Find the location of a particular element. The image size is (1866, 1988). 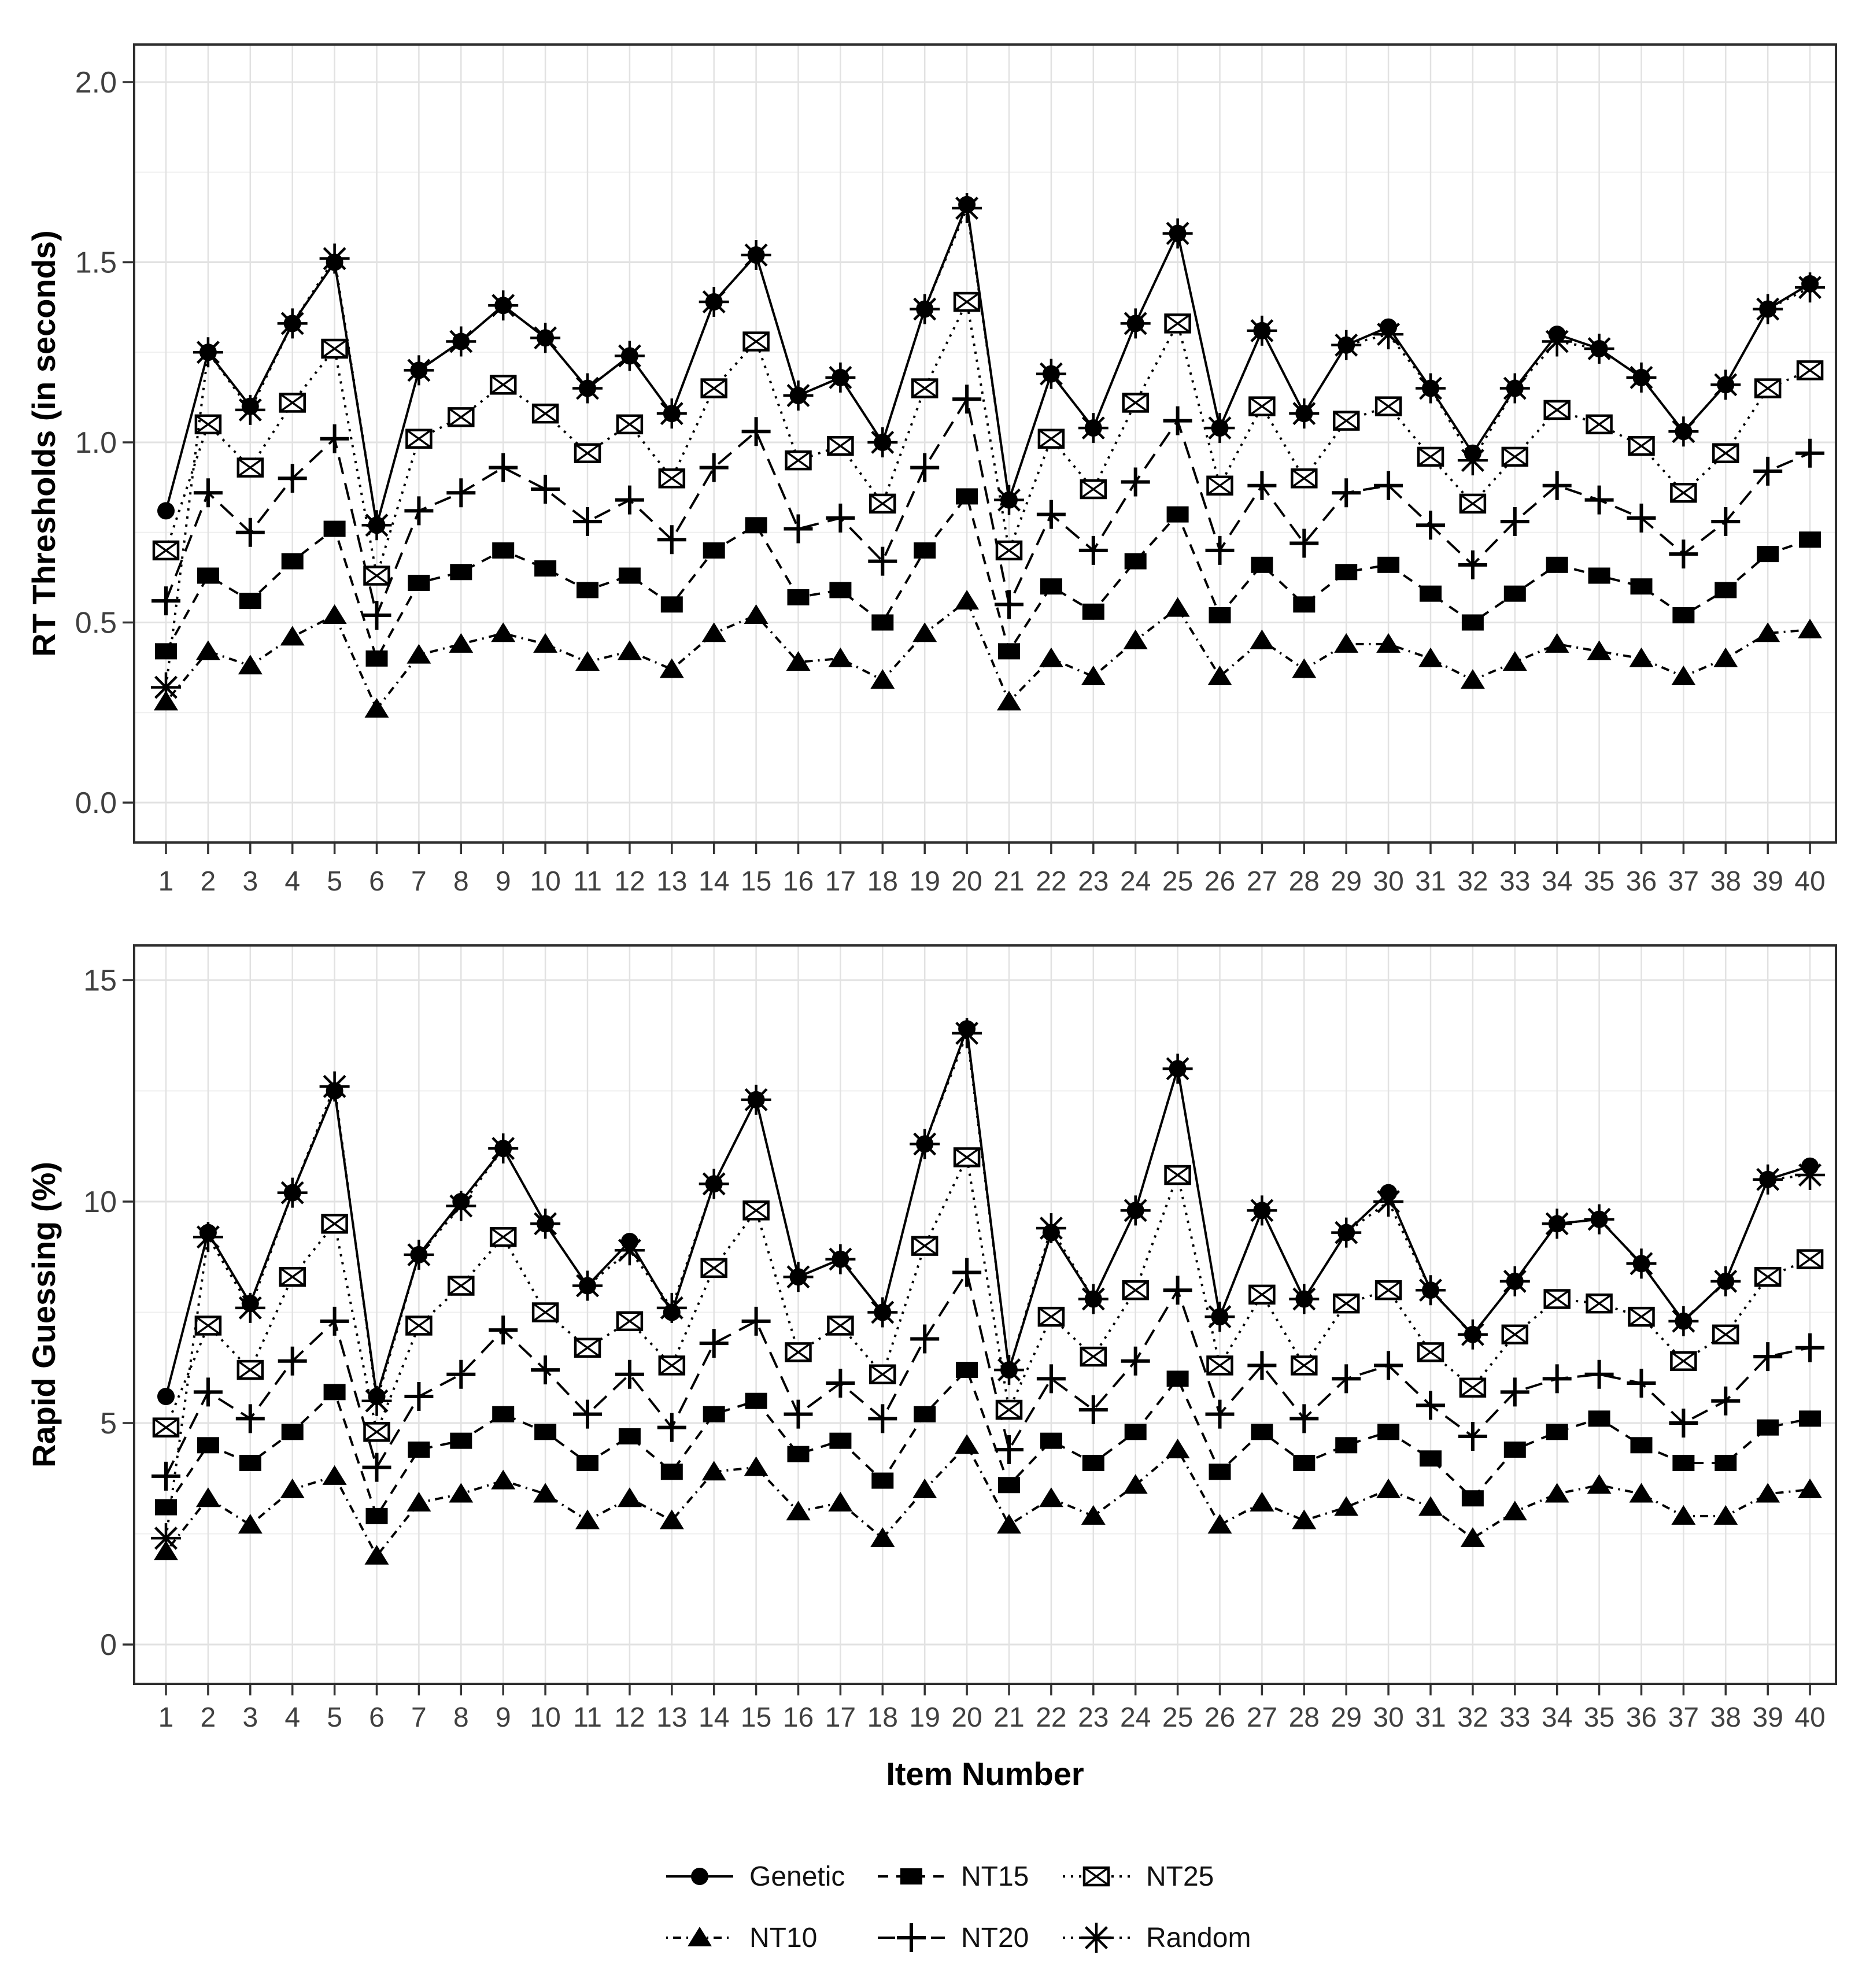

x-tick-label: 34 is located at coordinates (1557, 1717).